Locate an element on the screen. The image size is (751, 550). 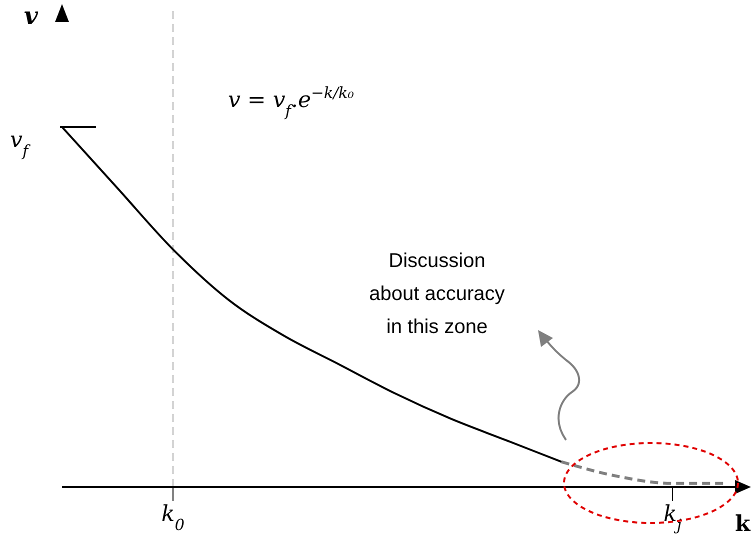
annotation: Discussion about accuracy in this zone is located at coordinates (437, 294).